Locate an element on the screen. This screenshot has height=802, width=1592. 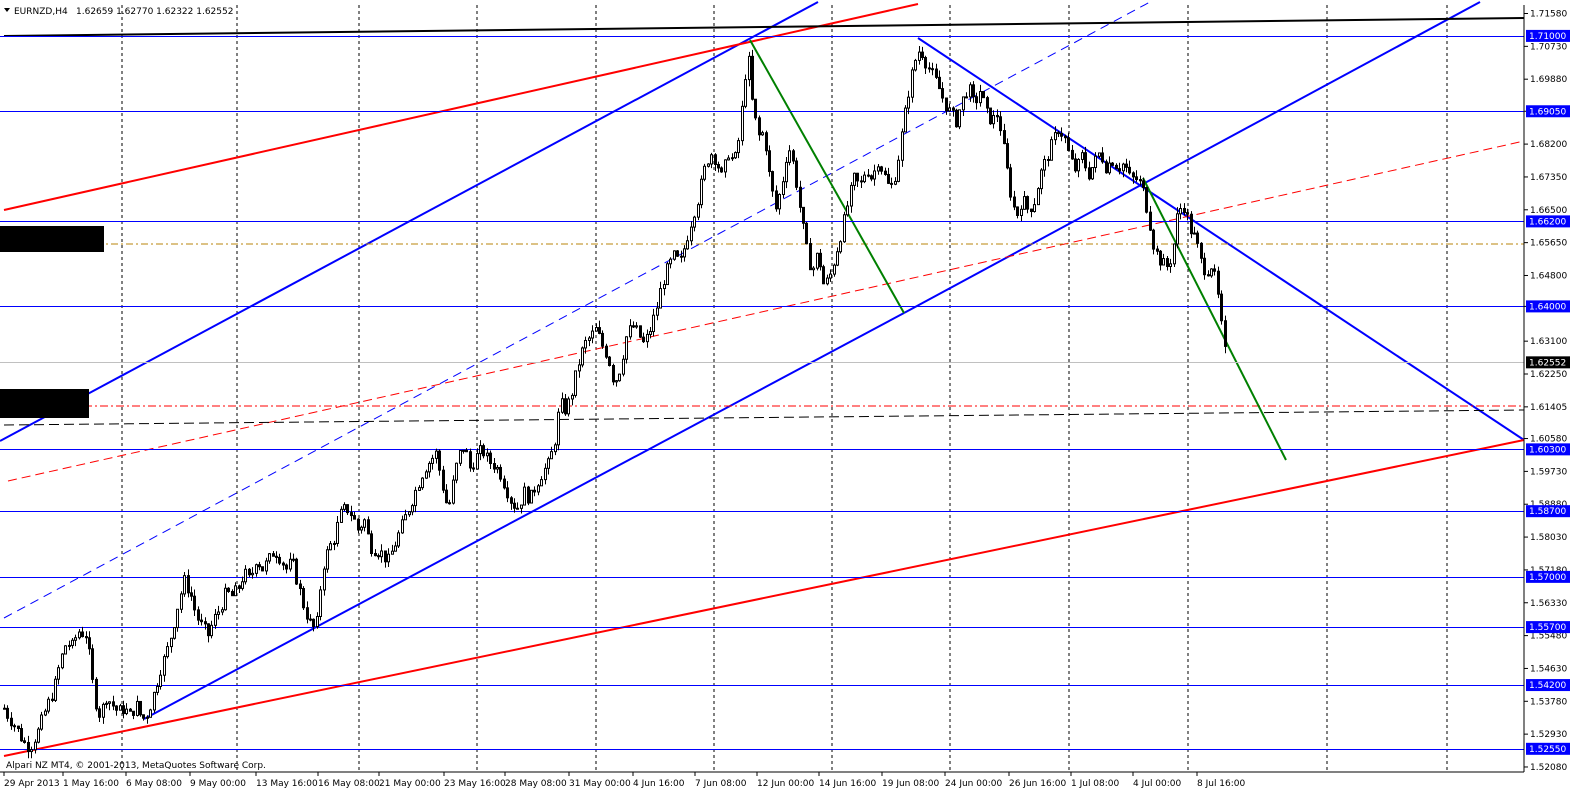
object-boxes is located at coordinates (52, 322).